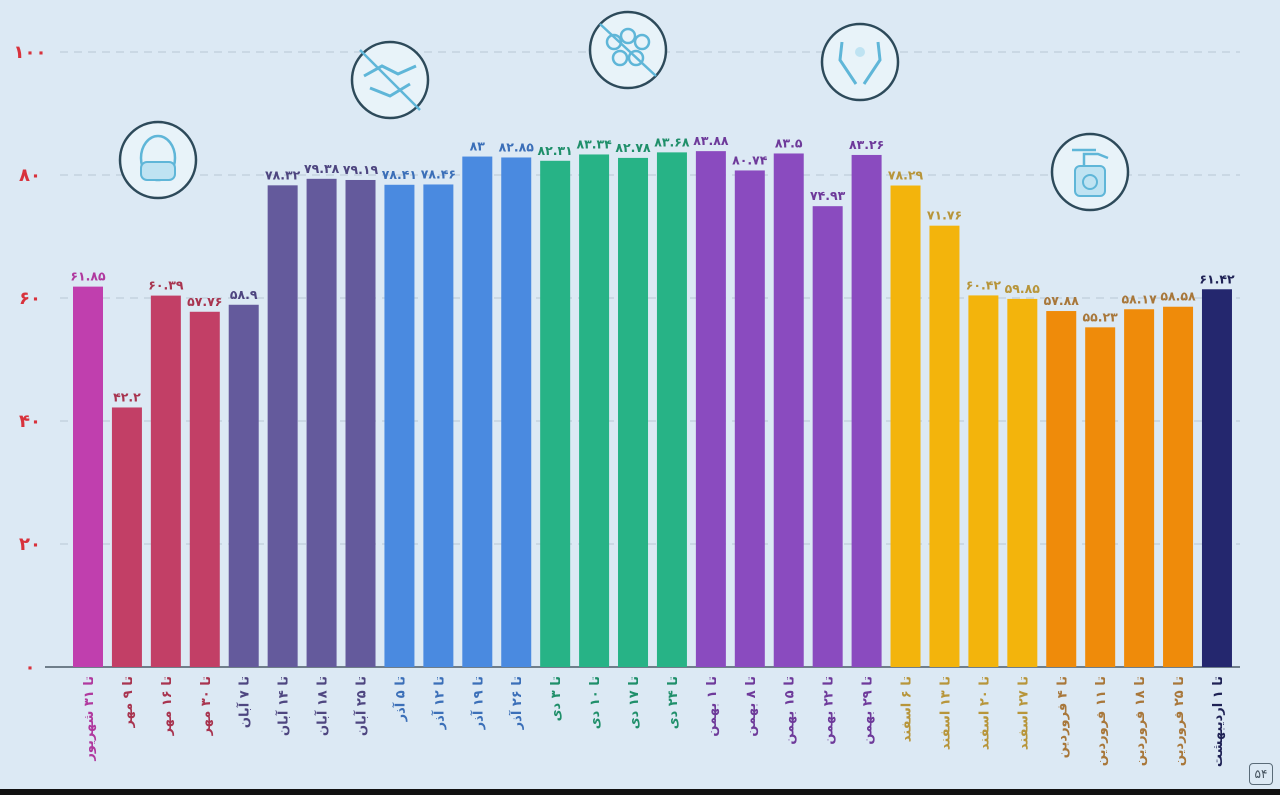  Describe the element at coordinates (640, 792) in the screenshot. I see `bottom-border` at that location.